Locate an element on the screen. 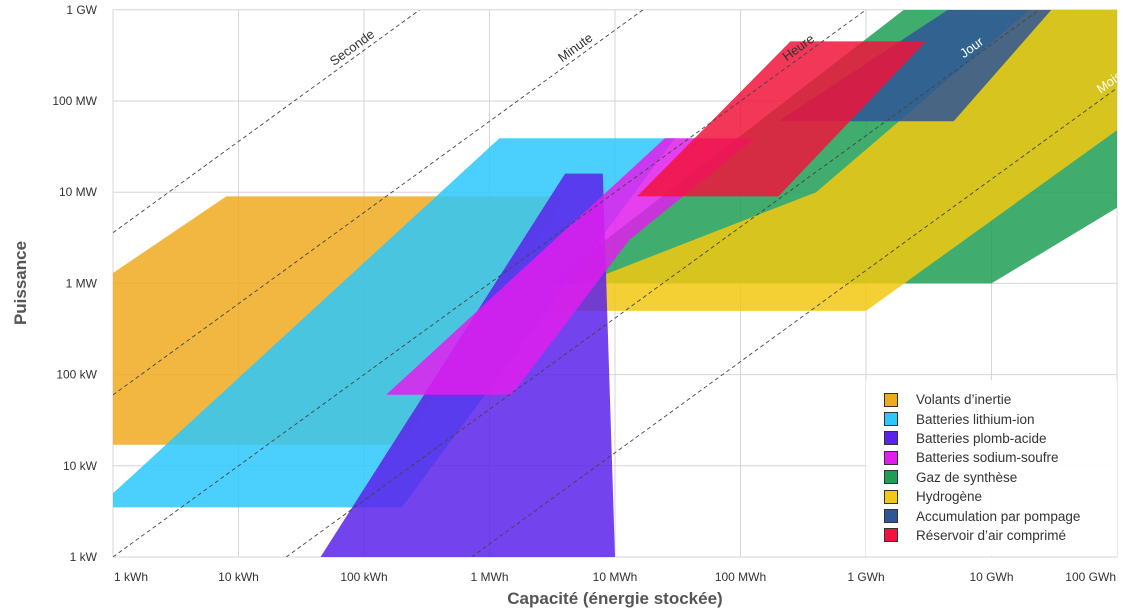 This screenshot has width=1123, height=610. legend-item: Gaz de synthèse is located at coordinates (1000, 477).